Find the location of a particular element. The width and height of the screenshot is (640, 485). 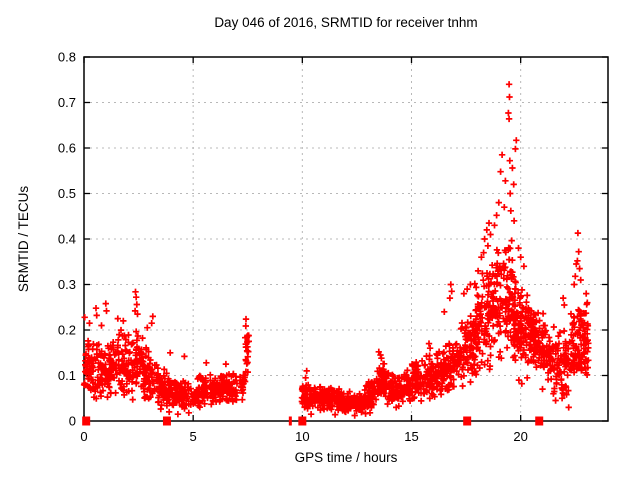

x-axis-label: GPS time / hours is located at coordinates (346, 457).